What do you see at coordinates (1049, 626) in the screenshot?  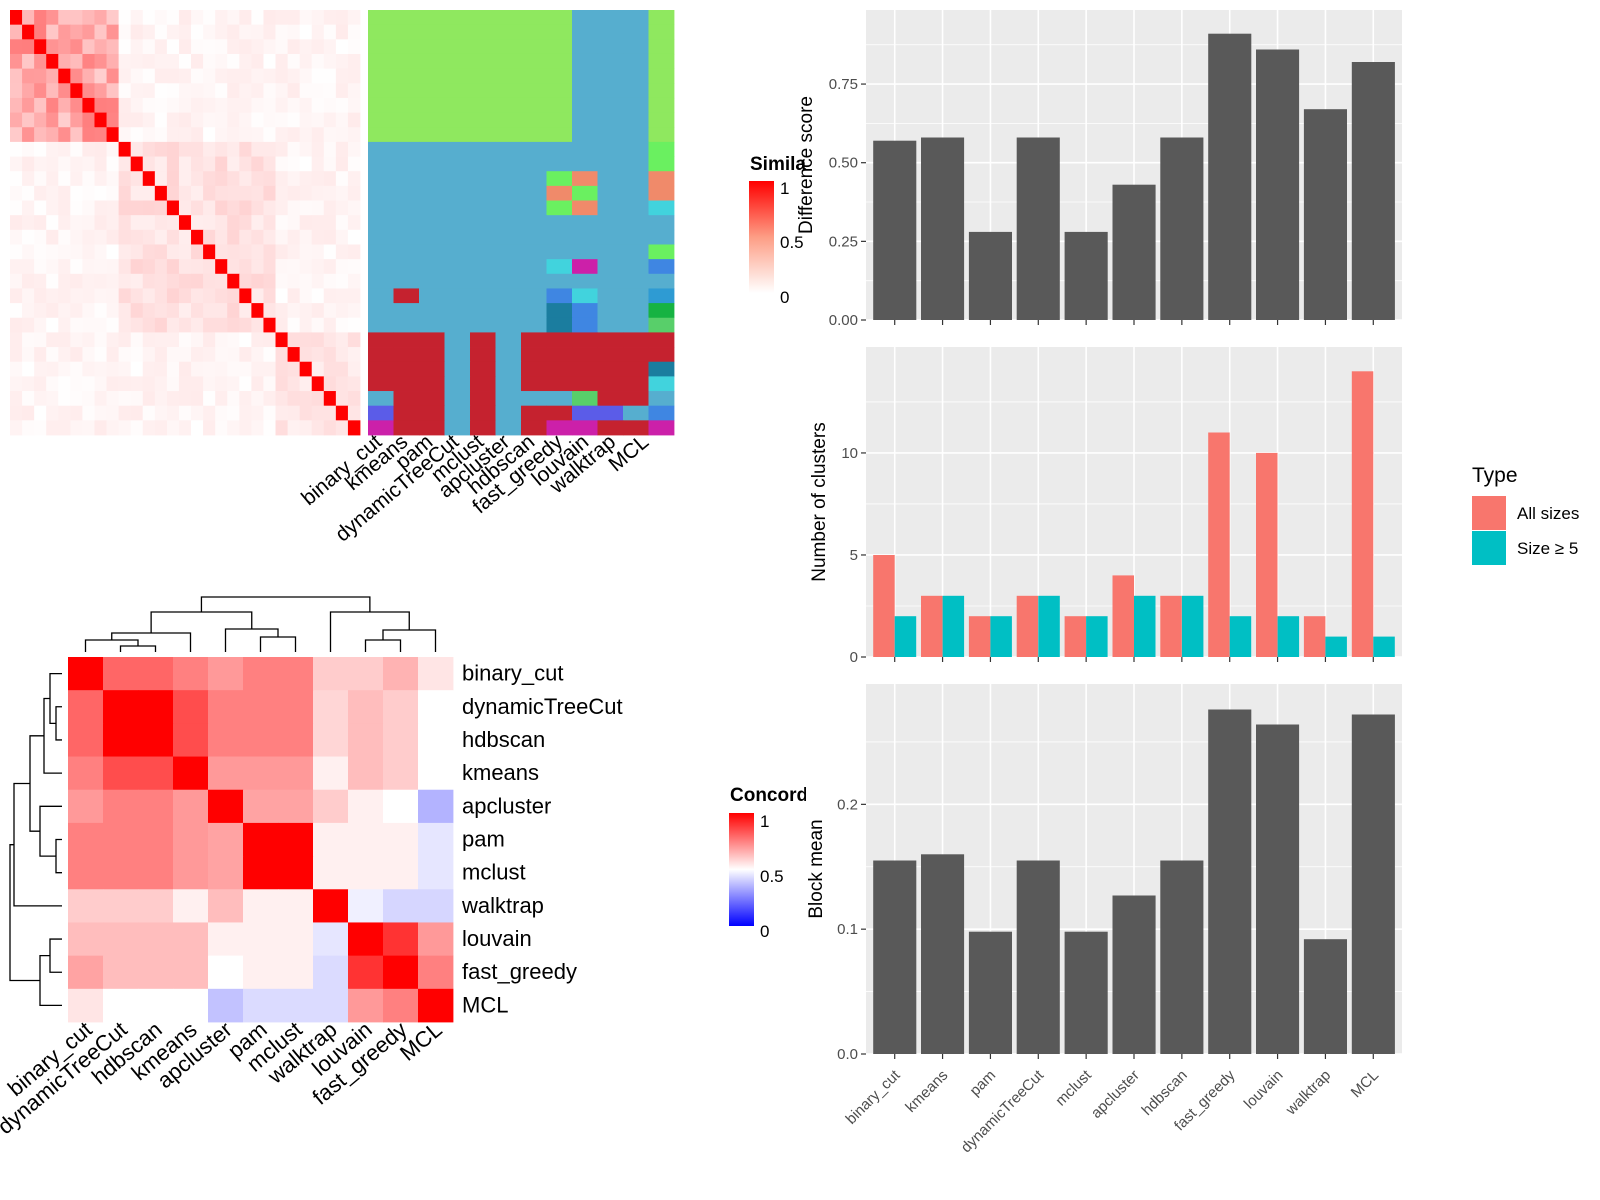 I see `bar-size5` at bounding box center [1049, 626].